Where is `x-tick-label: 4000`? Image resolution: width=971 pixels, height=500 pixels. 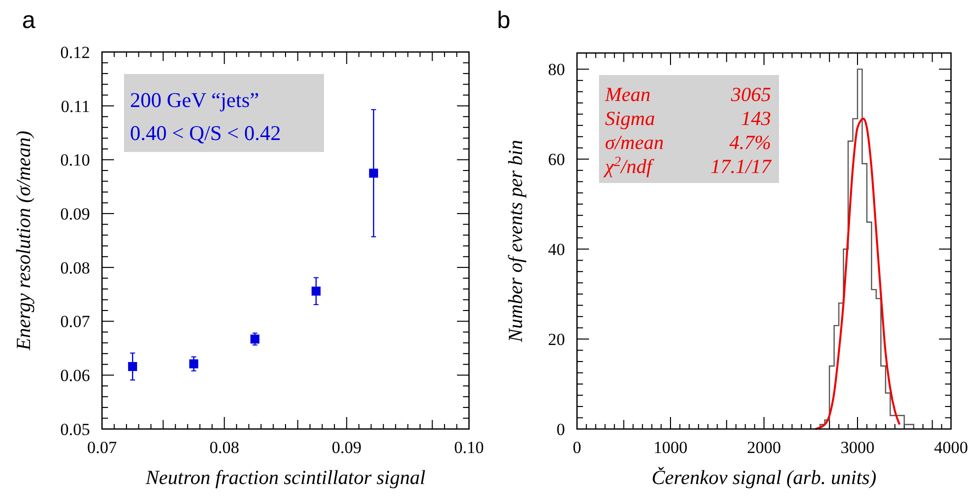
x-tick-label: 4000 is located at coordinates (951, 447).